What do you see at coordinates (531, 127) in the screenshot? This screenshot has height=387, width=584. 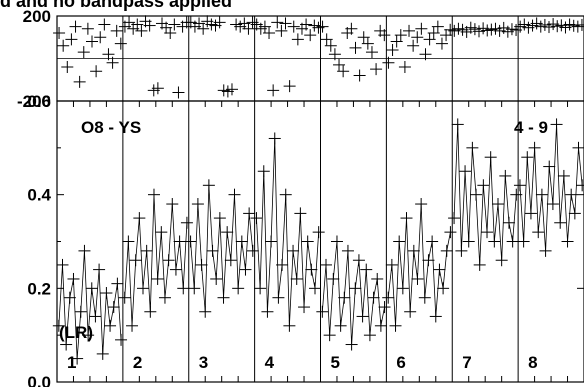 I see `antenna-label: 4 - 9` at bounding box center [531, 127].